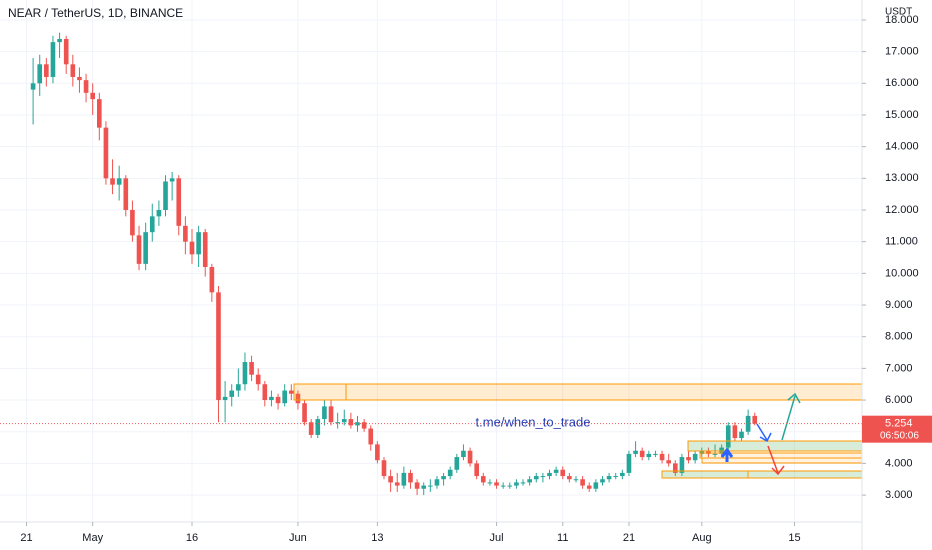 This screenshot has height=550, width=932. Describe the element at coordinates (791, 416) in the screenshot. I see `arrow-up` at that location.